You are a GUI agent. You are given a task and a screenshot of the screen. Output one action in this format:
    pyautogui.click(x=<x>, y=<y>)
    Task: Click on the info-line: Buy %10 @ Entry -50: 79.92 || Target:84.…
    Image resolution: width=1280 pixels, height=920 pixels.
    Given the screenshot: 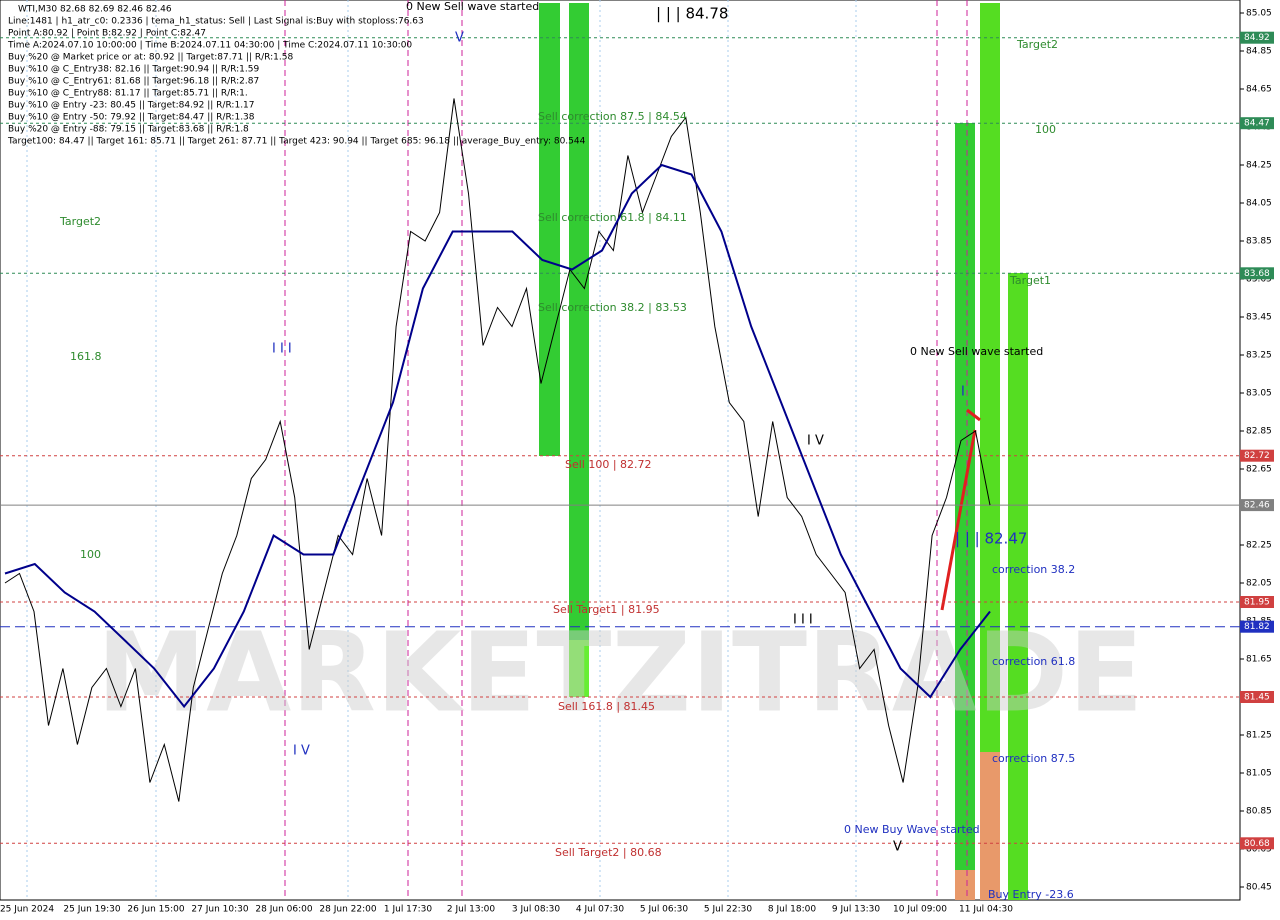 What is the action you would take?
    pyautogui.click(x=131, y=118)
    